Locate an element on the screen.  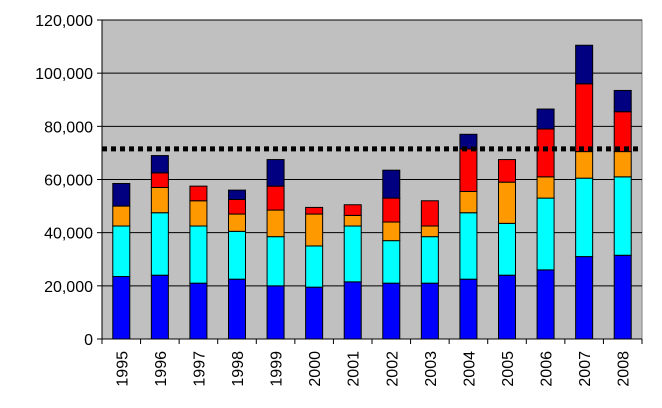
x-tick-label-1998: 1998 is located at coordinates (238, 369).